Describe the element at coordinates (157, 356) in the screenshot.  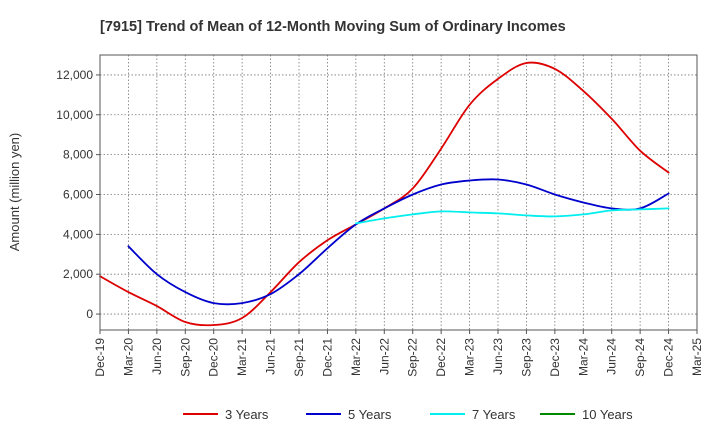
I see `x-tick-label: Jun-20` at that location.